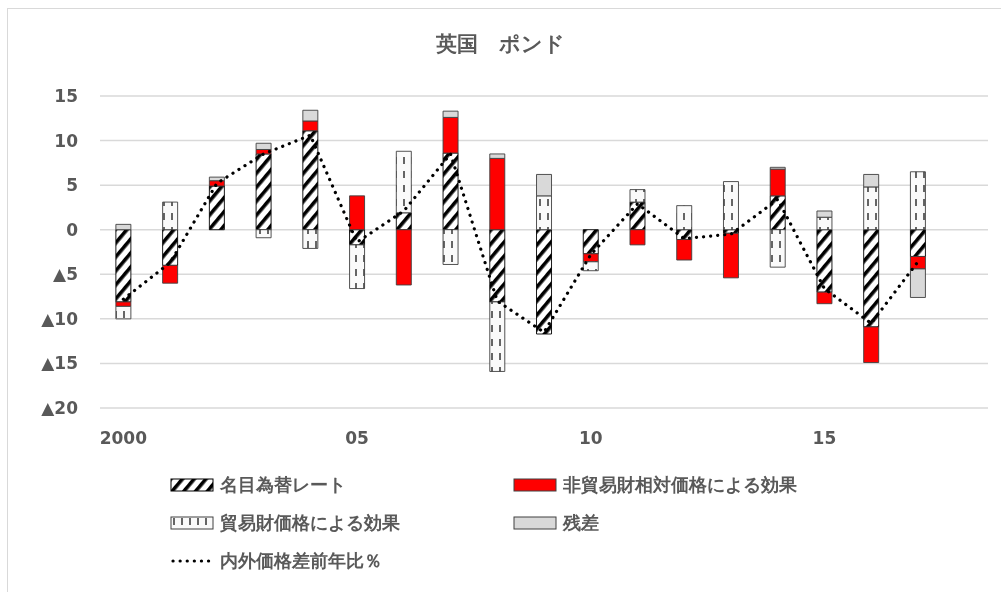 This screenshot has height=592, width=1001. I want to click on chart-title: 英国 ポンド, so click(500, 44).